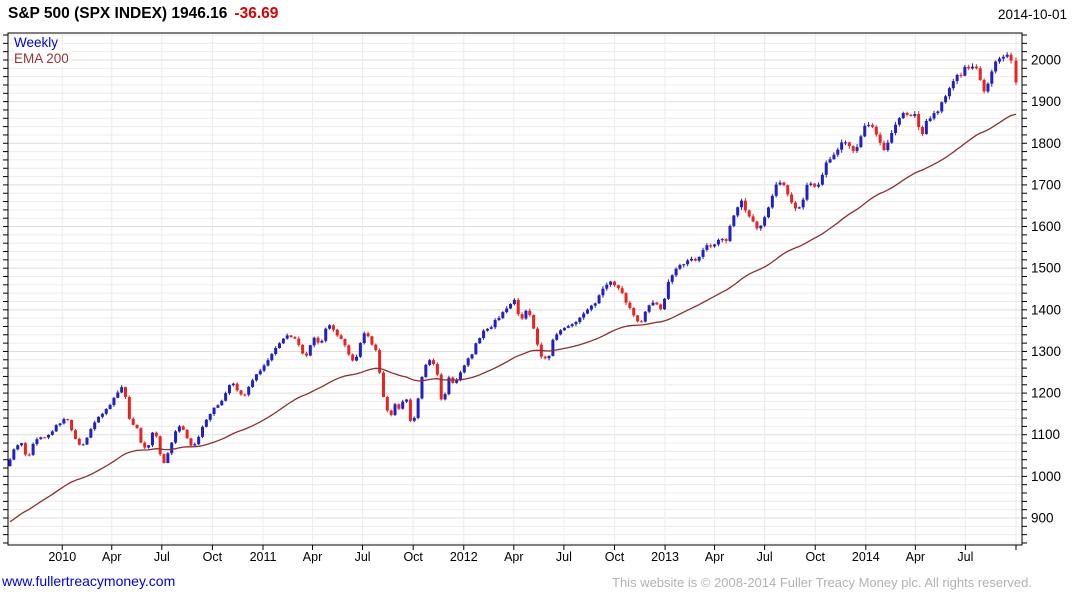 Image resolution: width=1075 pixels, height=605 pixels. I want to click on y-tick-label: 1200, so click(1046, 393).